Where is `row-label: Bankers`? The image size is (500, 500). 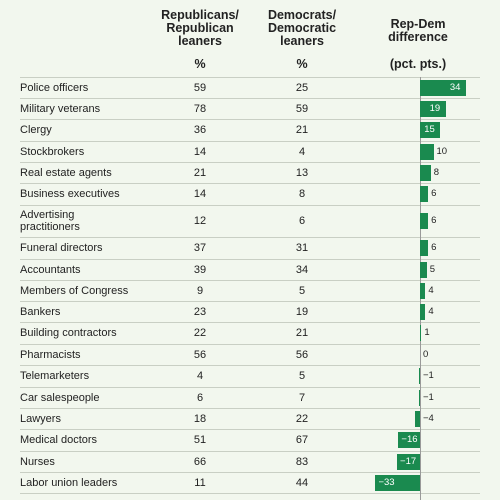
row-label: Bankers is located at coordinates (40, 311).